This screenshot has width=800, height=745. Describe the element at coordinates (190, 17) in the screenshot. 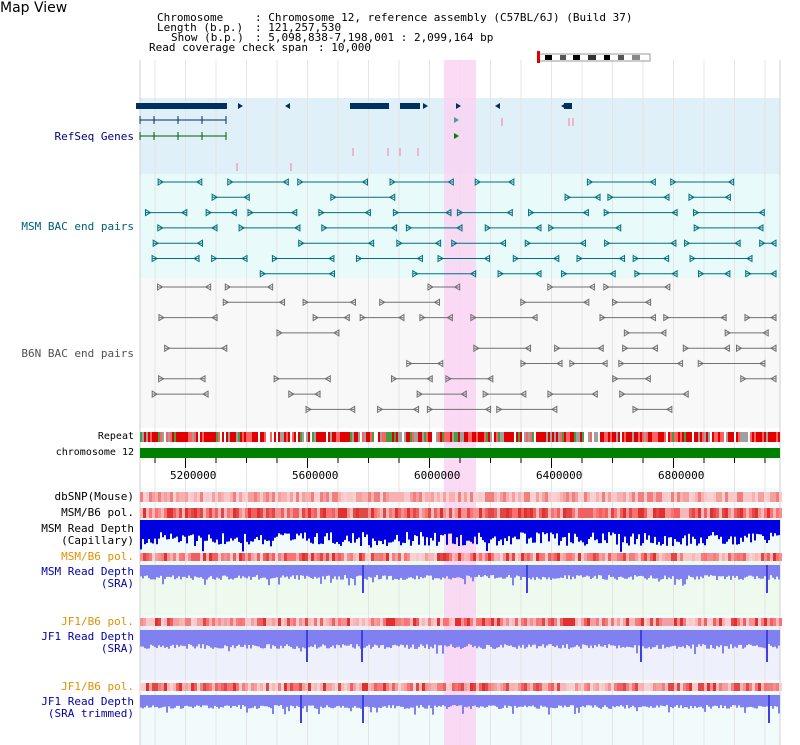

I see `chromosome-label: Chromosome` at that location.